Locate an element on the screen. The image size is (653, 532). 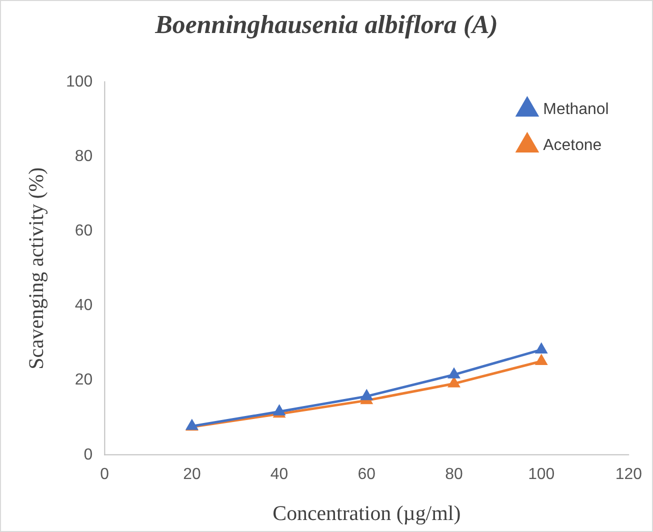
legend-label: Methanol is located at coordinates (576, 109).